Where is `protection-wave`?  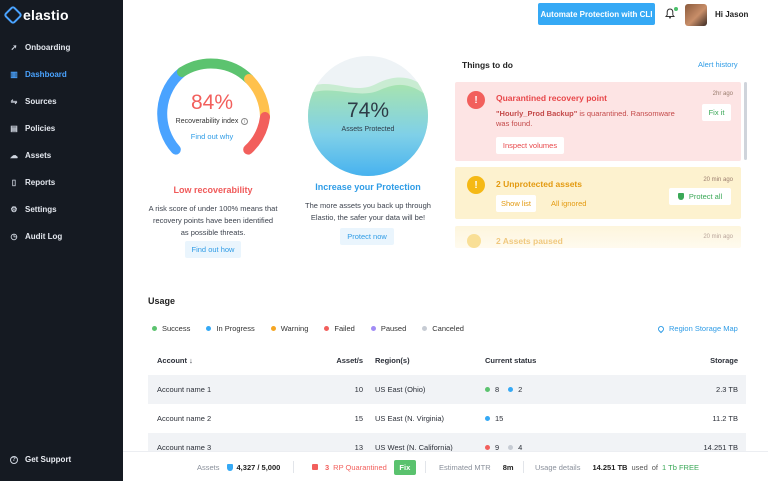
protection-wave is located at coordinates (368, 126).